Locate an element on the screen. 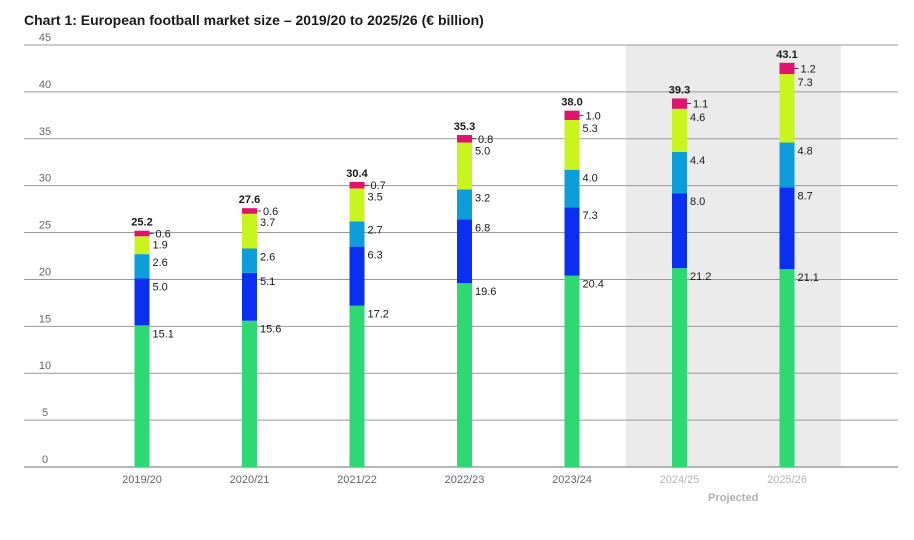 This screenshot has width=914, height=540. x-tick-label: 2022/23 is located at coordinates (465, 480).